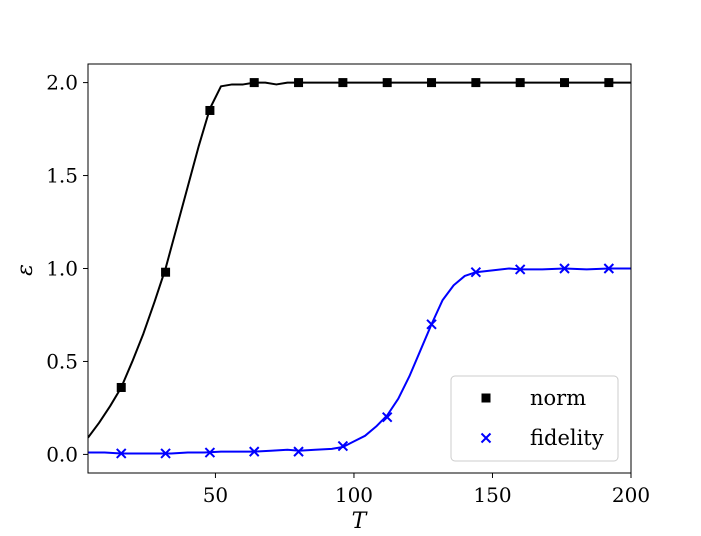  Describe the element at coordinates (62, 83) in the screenshot. I see `y-tick-label: 2.0` at that location.